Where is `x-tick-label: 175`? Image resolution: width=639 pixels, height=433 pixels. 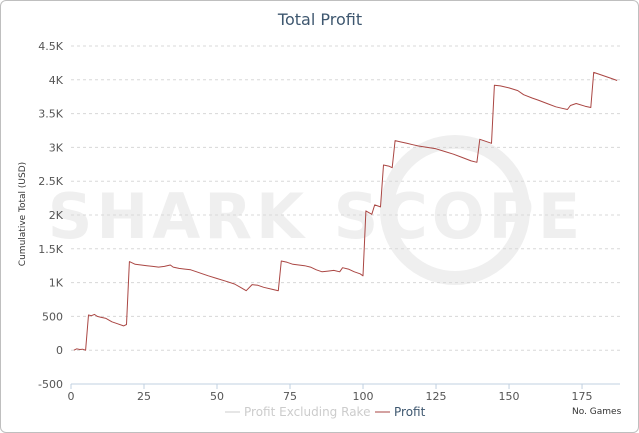 x-tick-label: 175 is located at coordinates (582, 396).